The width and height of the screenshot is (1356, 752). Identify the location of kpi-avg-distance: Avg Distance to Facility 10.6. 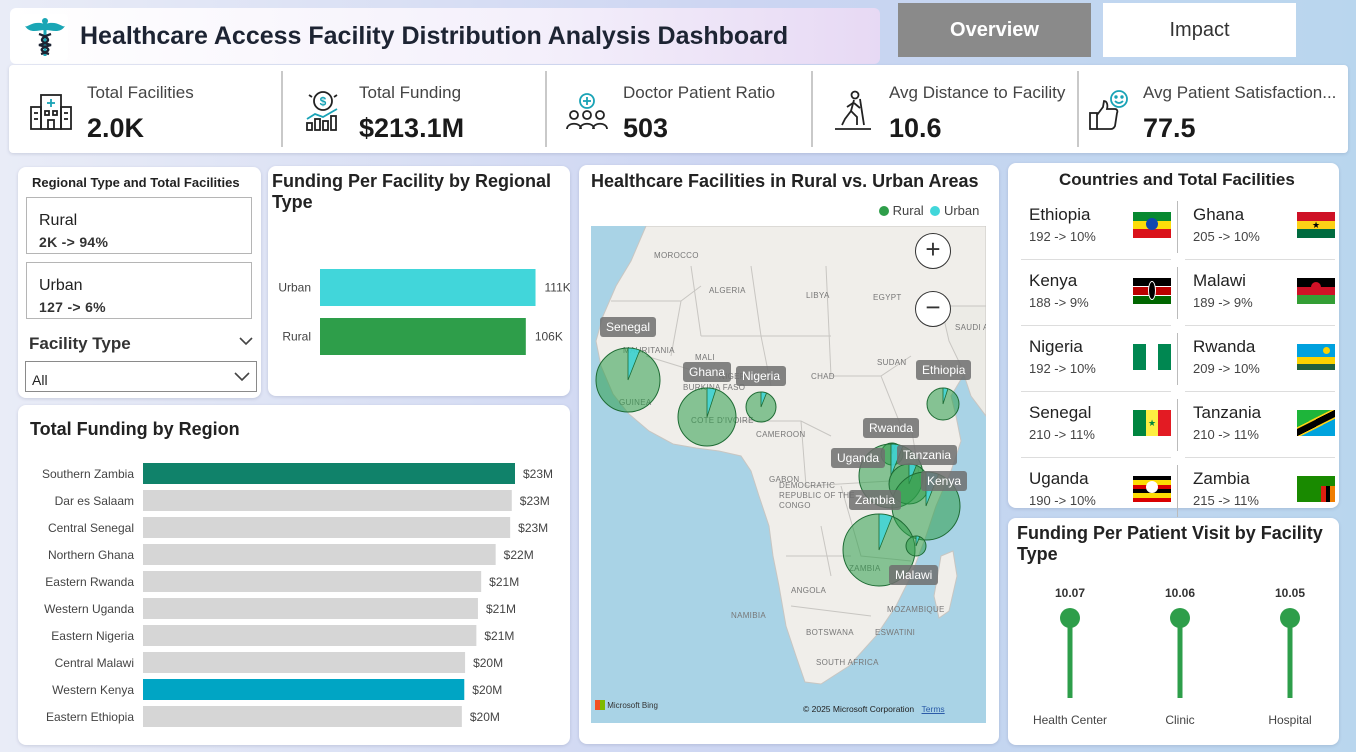
(948, 109).